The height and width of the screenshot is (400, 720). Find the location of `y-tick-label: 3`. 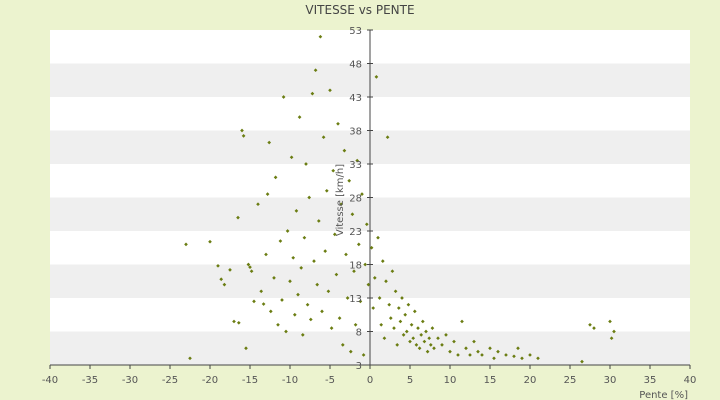

y-tick-label: 3 is located at coordinates (359, 366).